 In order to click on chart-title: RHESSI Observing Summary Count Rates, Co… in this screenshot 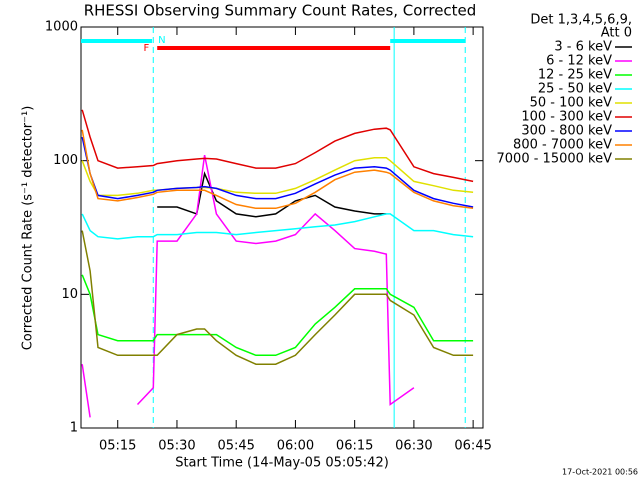, I will do `click(280, 11)`.